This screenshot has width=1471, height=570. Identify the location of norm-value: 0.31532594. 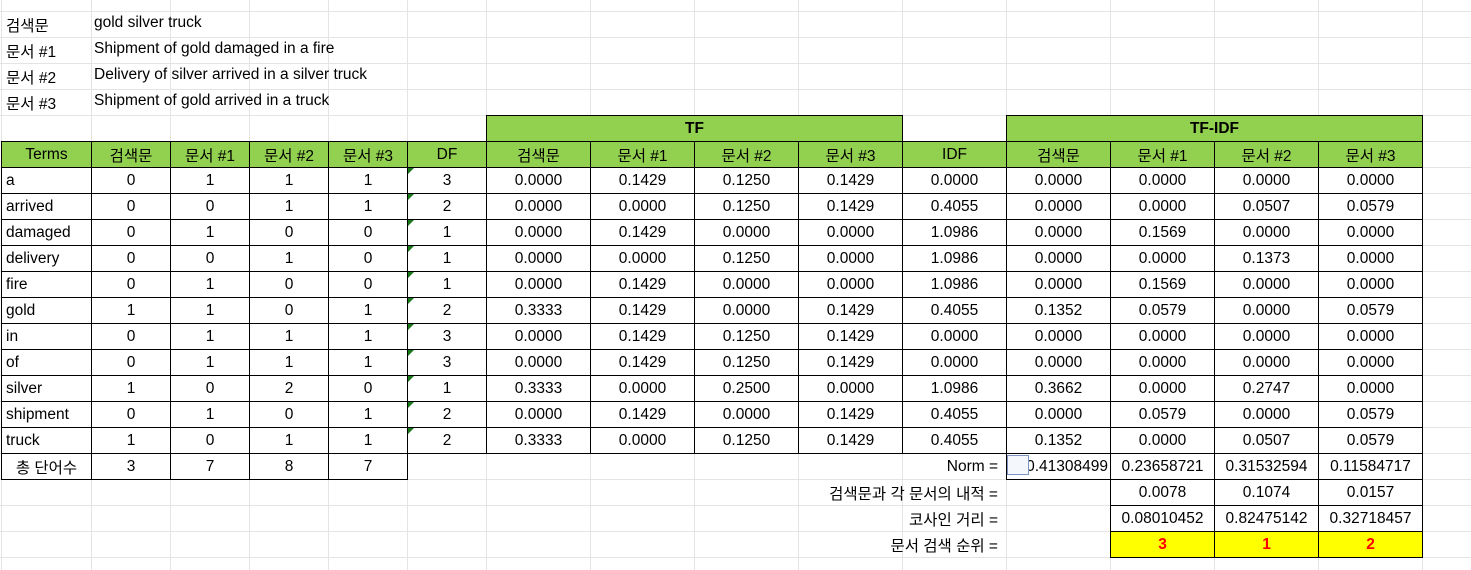
(1266, 466).